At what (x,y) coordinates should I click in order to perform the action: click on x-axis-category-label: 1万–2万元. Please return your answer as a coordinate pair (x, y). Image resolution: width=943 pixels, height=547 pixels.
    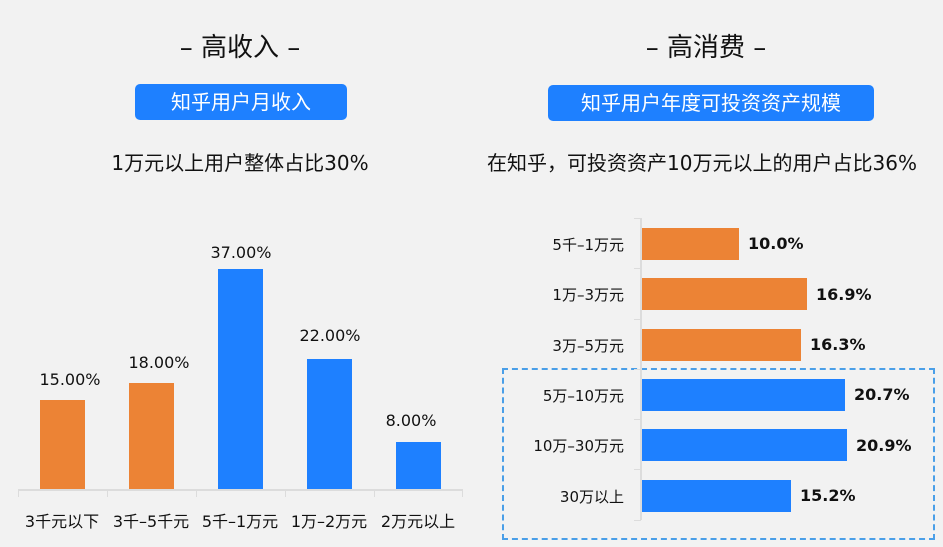
    Looking at the image, I should click on (329, 521).